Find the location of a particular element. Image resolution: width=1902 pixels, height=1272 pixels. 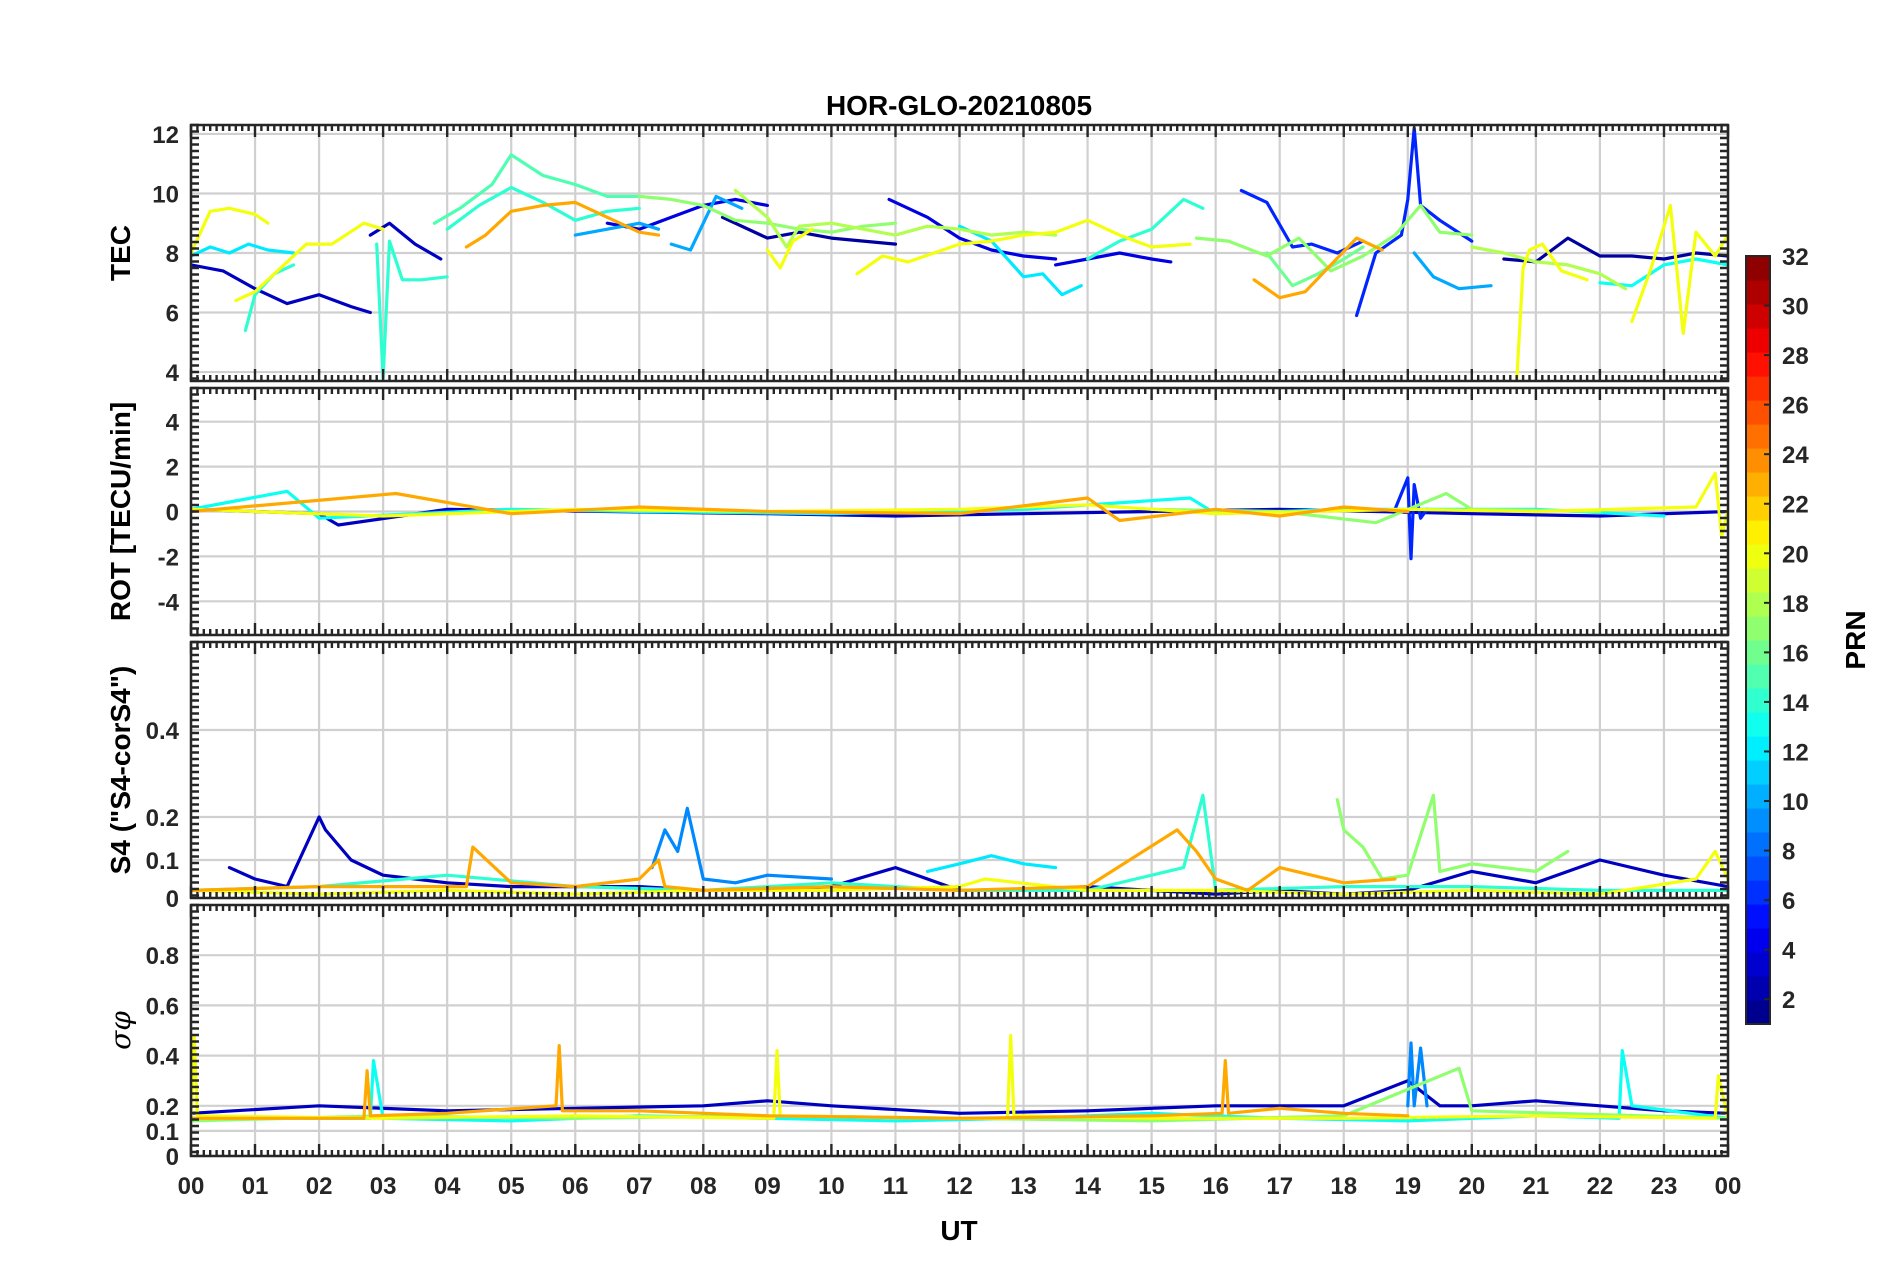

colorbar-label: PRN is located at coordinates (1855, 639).